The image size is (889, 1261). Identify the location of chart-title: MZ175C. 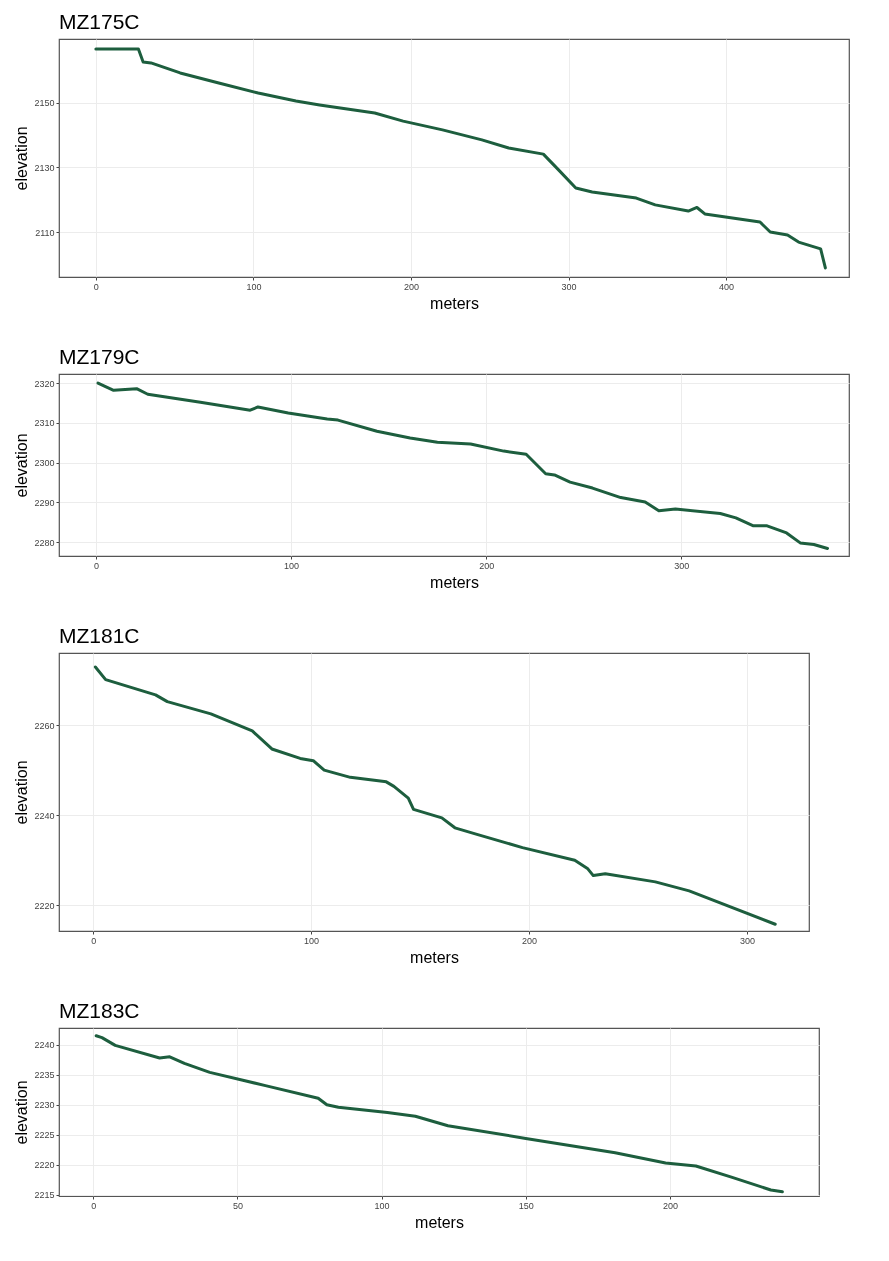
(99, 21).